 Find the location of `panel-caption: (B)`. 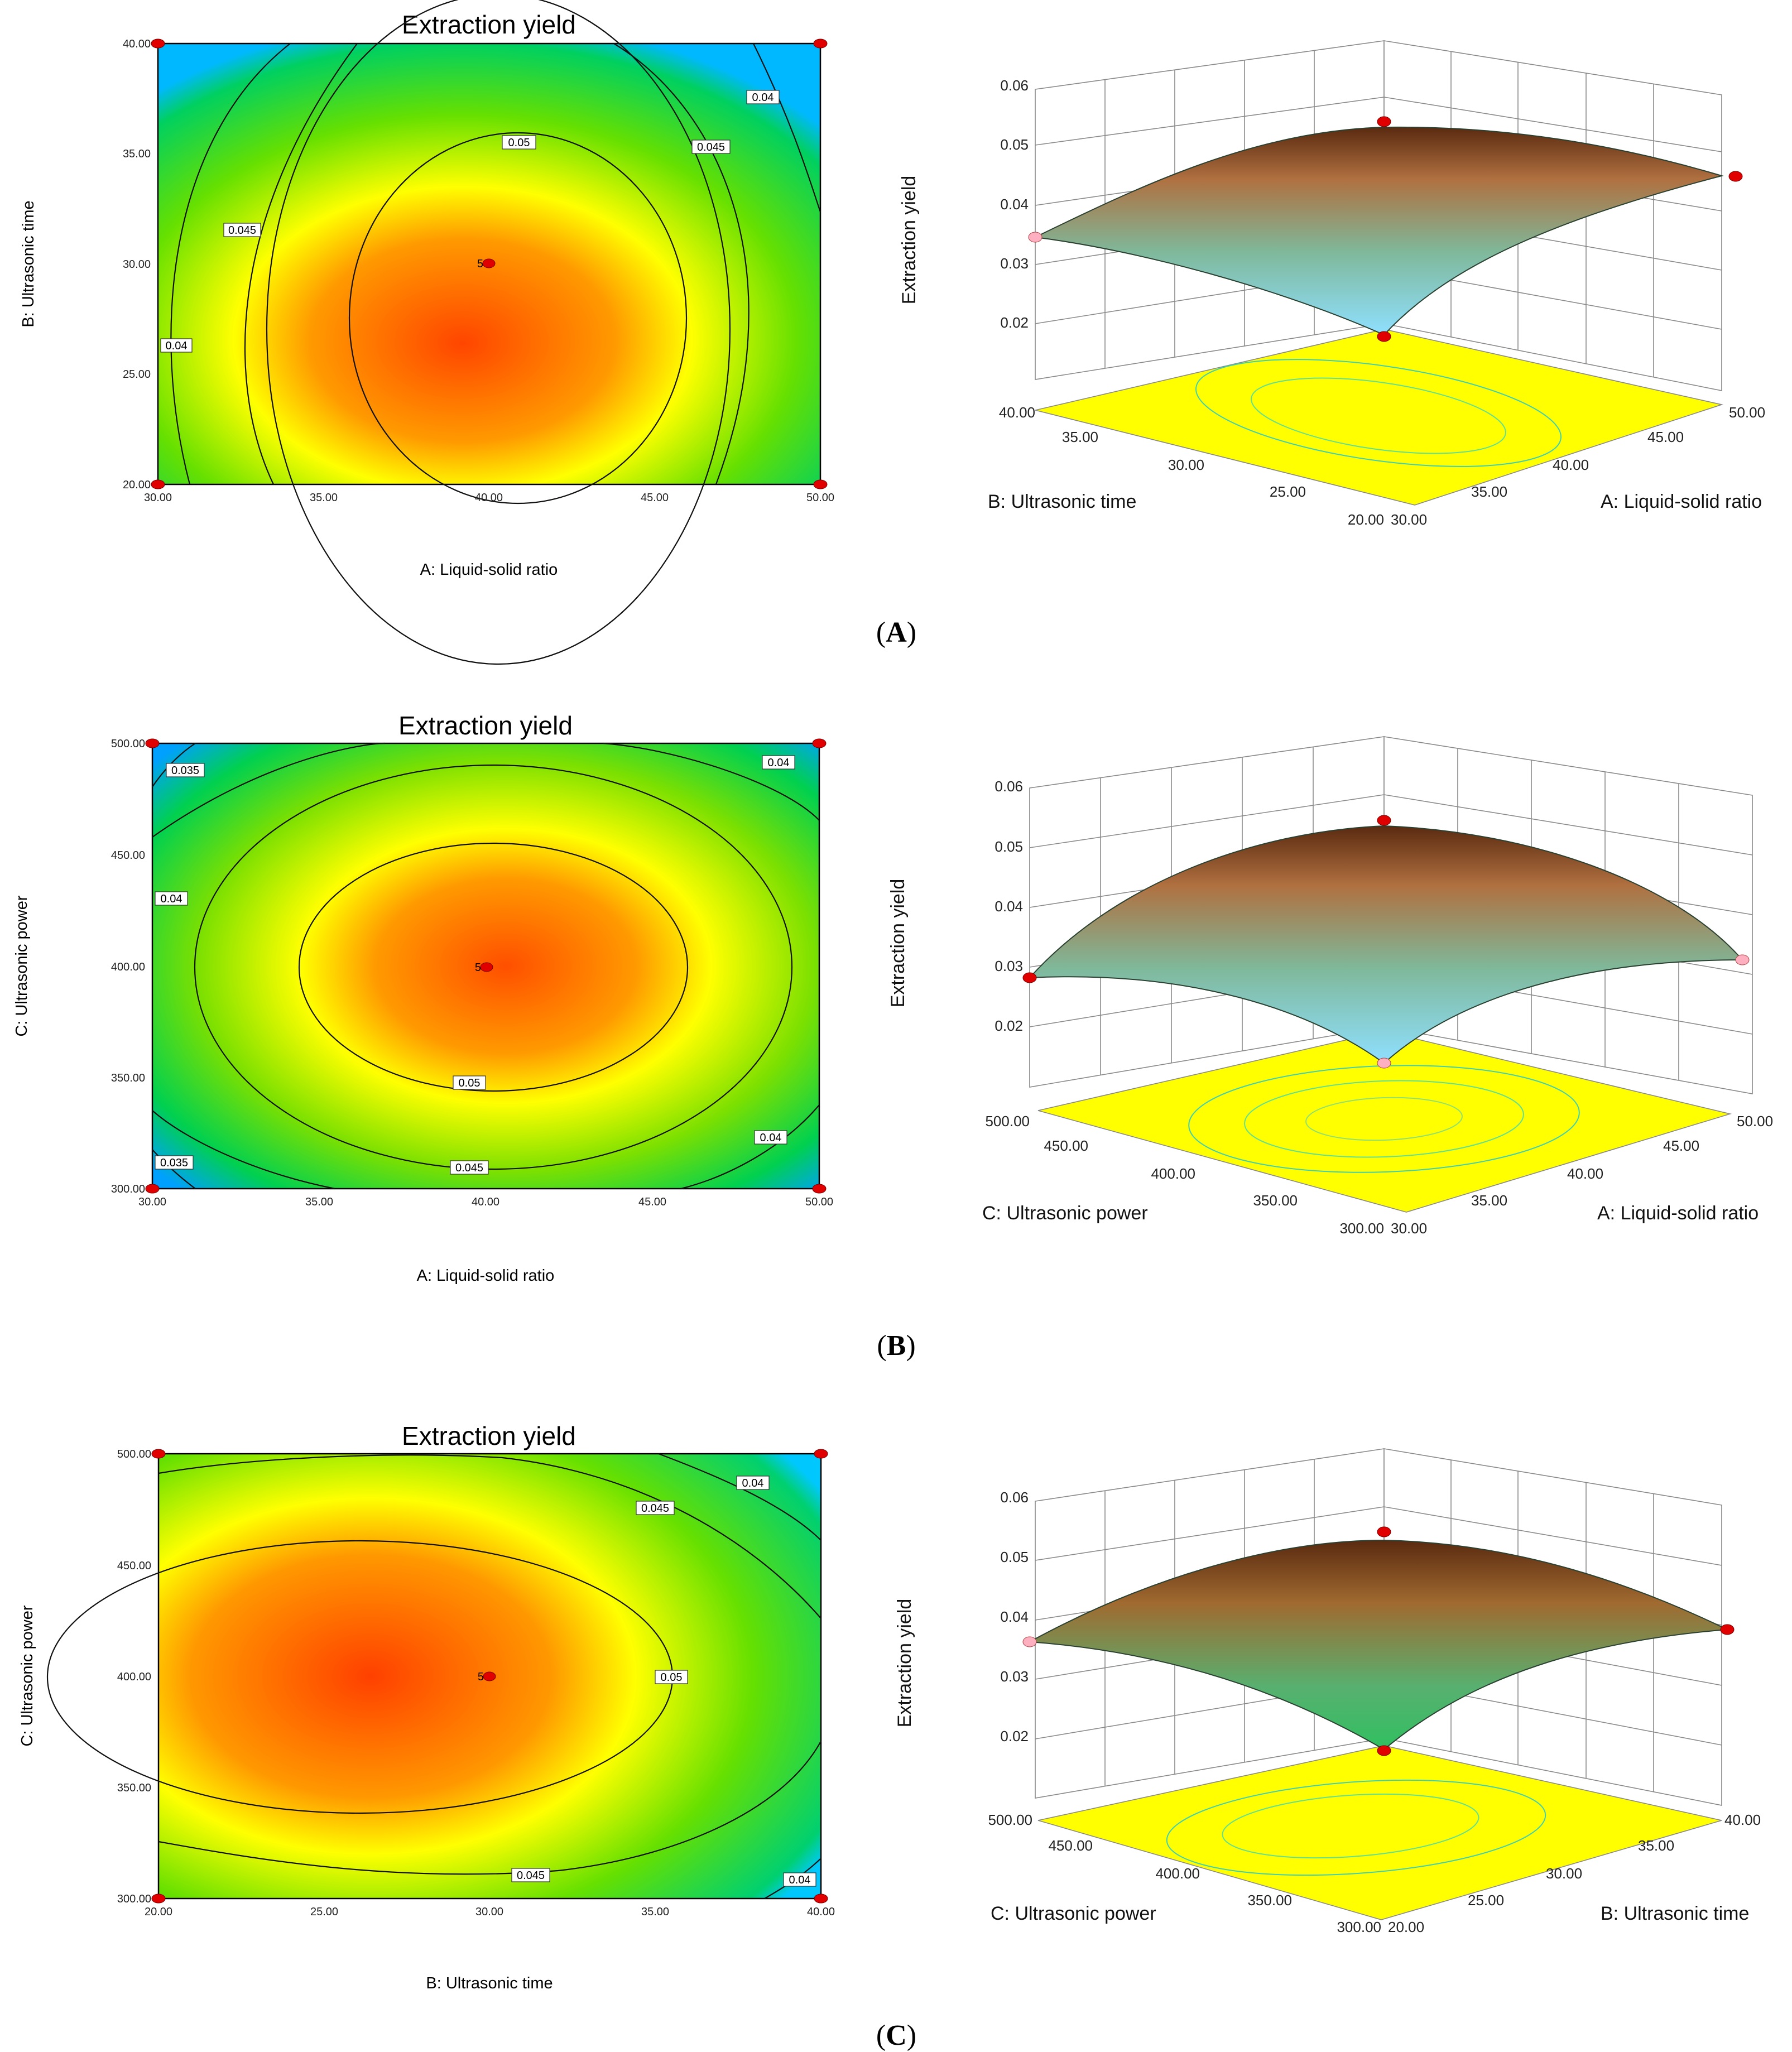

panel-caption: (B) is located at coordinates (896, 1346).